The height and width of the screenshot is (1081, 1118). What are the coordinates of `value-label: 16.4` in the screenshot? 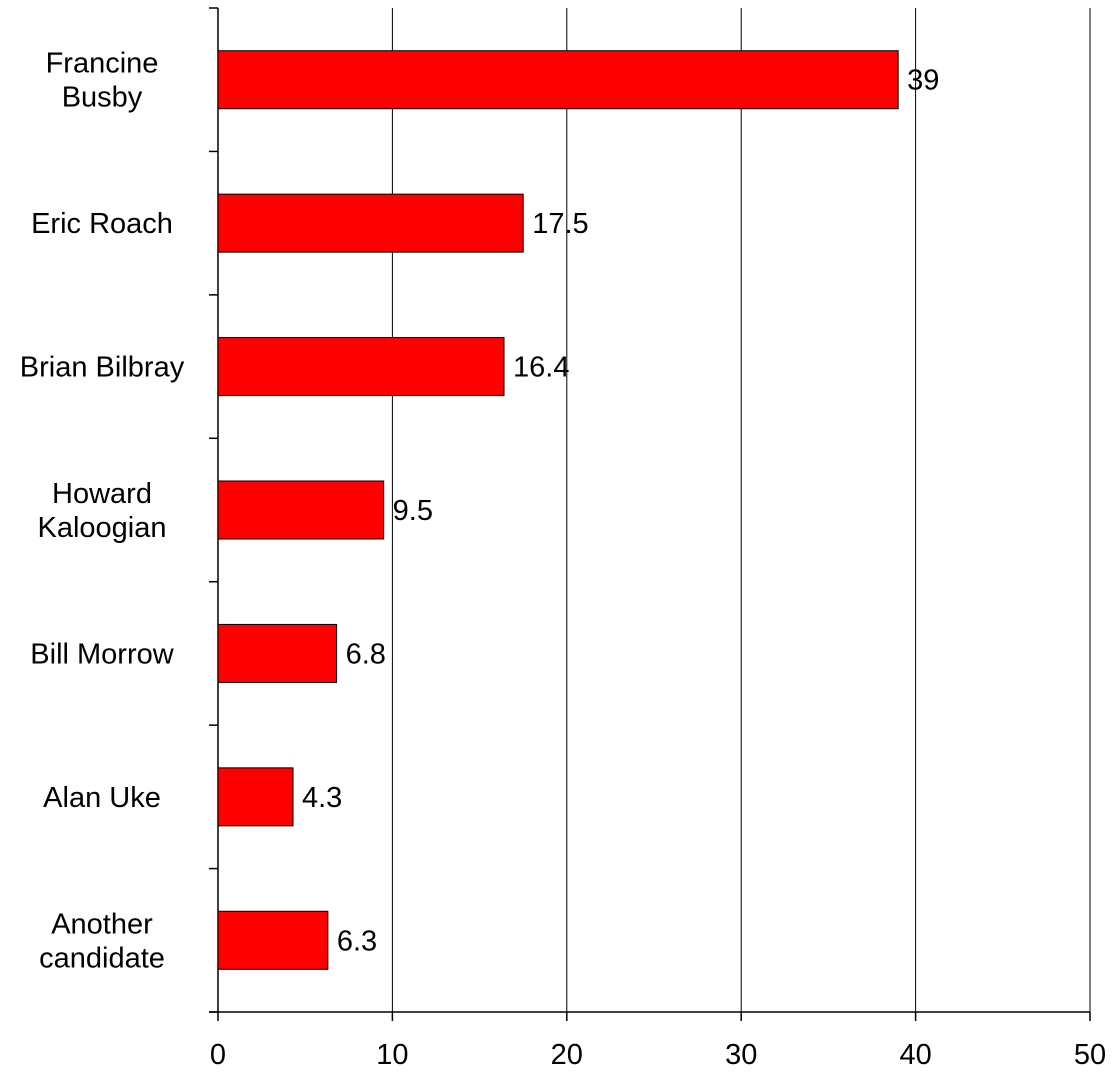 It's located at (541, 368).